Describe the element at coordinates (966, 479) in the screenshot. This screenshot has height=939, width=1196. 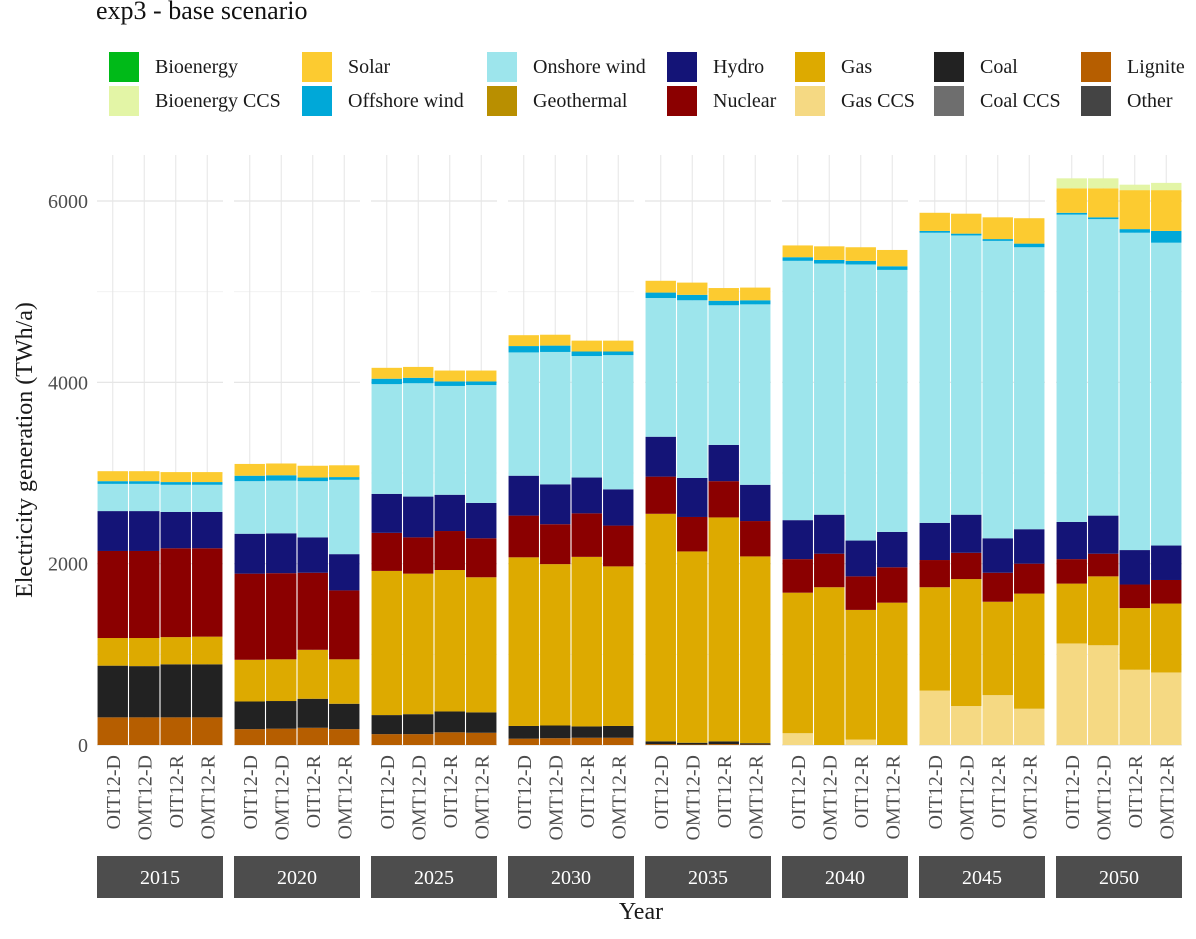
I see `bar-2045-omt12-d` at that location.